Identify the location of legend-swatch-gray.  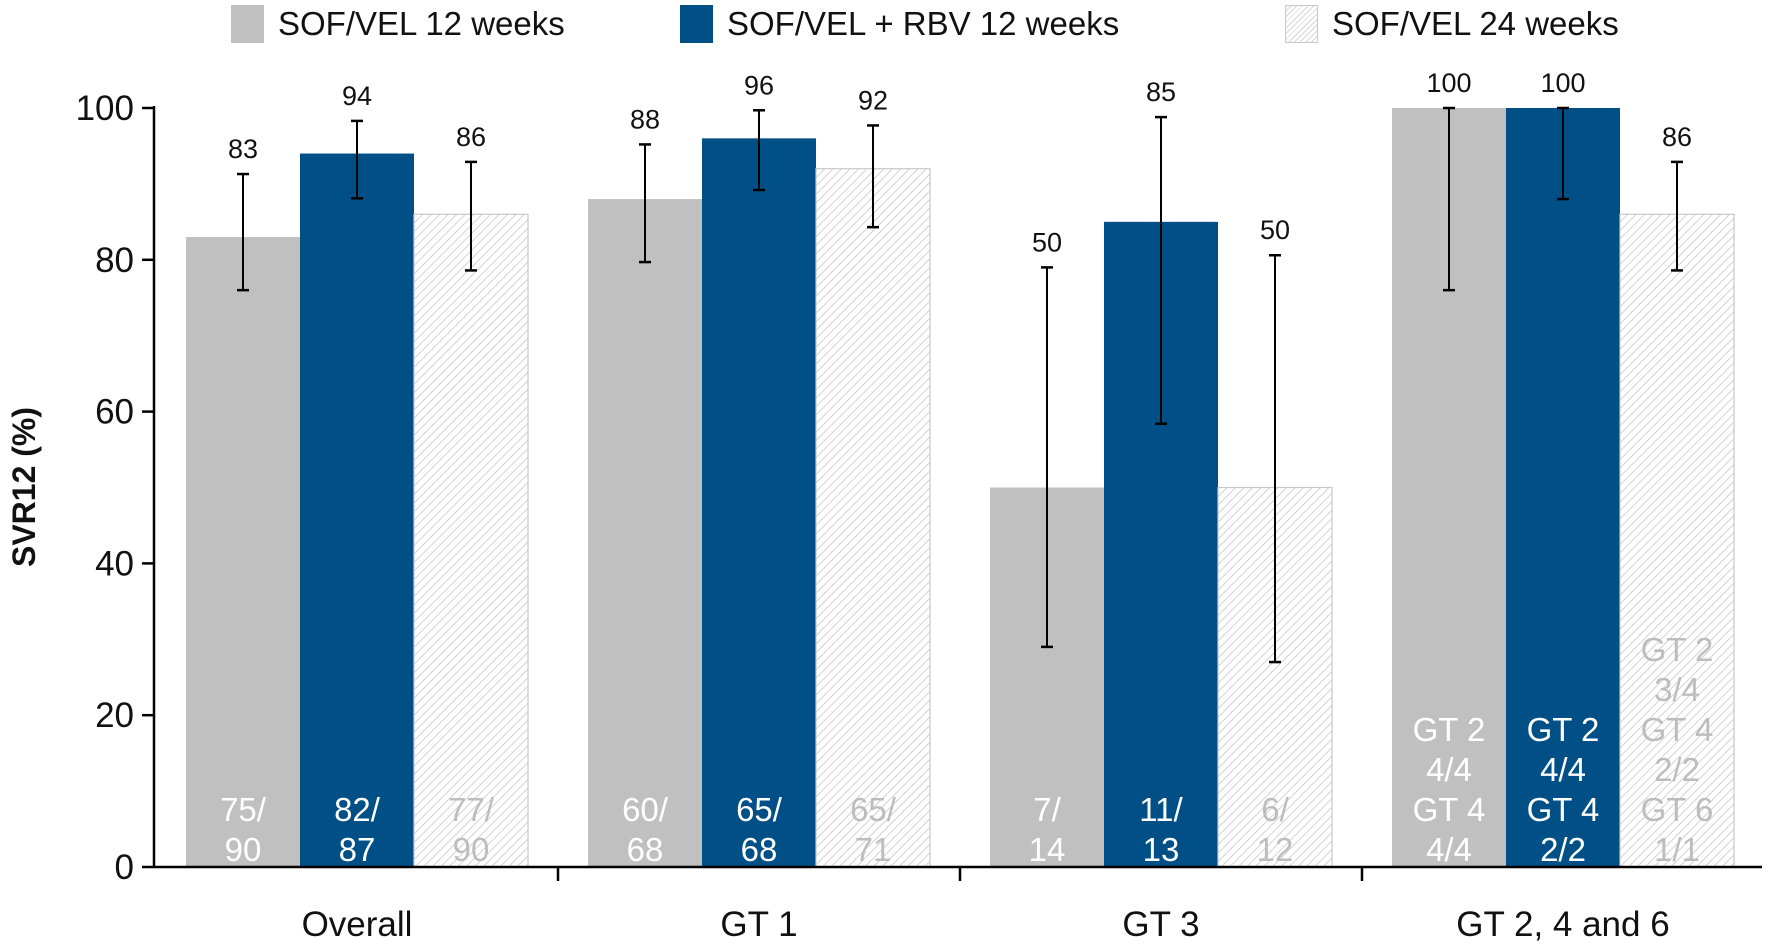
(247, 24).